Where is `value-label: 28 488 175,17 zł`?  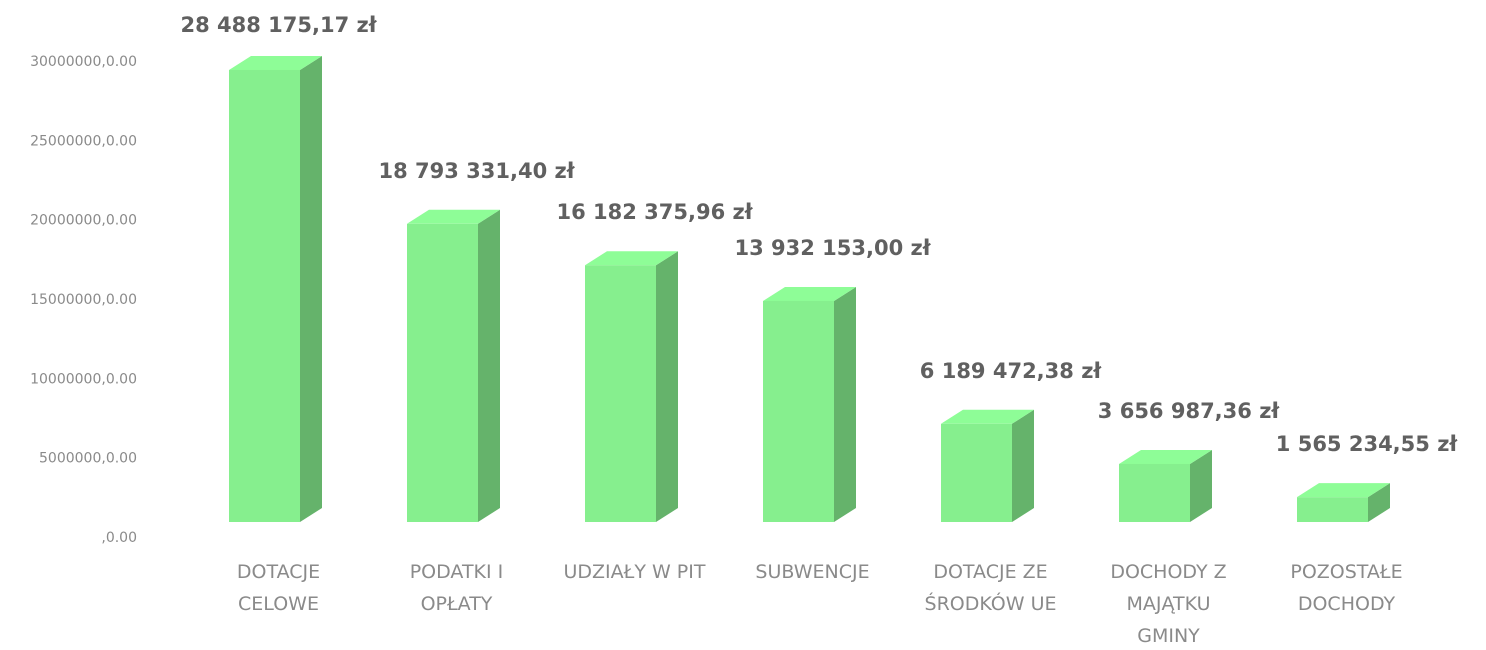
value-label: 28 488 175,17 zł is located at coordinates (278, 25).